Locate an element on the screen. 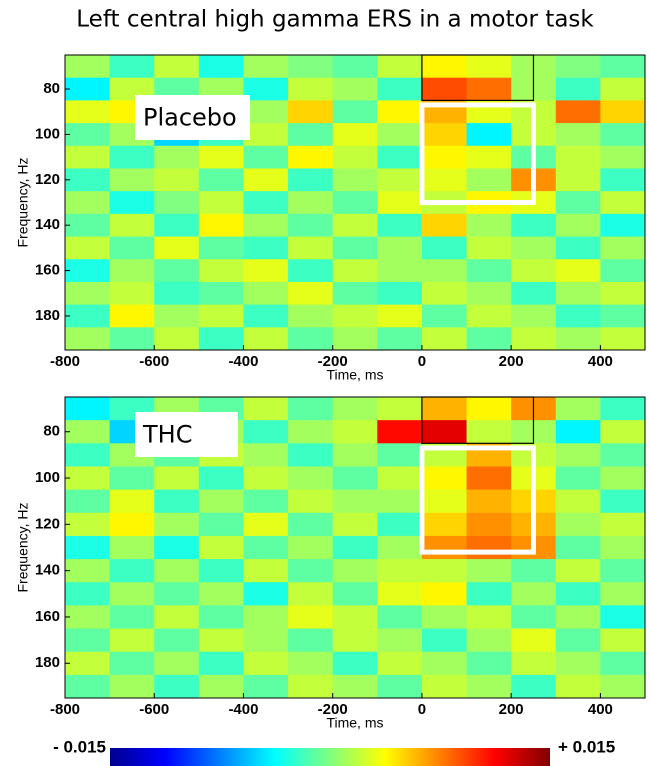  colorbar is located at coordinates (330, 757).